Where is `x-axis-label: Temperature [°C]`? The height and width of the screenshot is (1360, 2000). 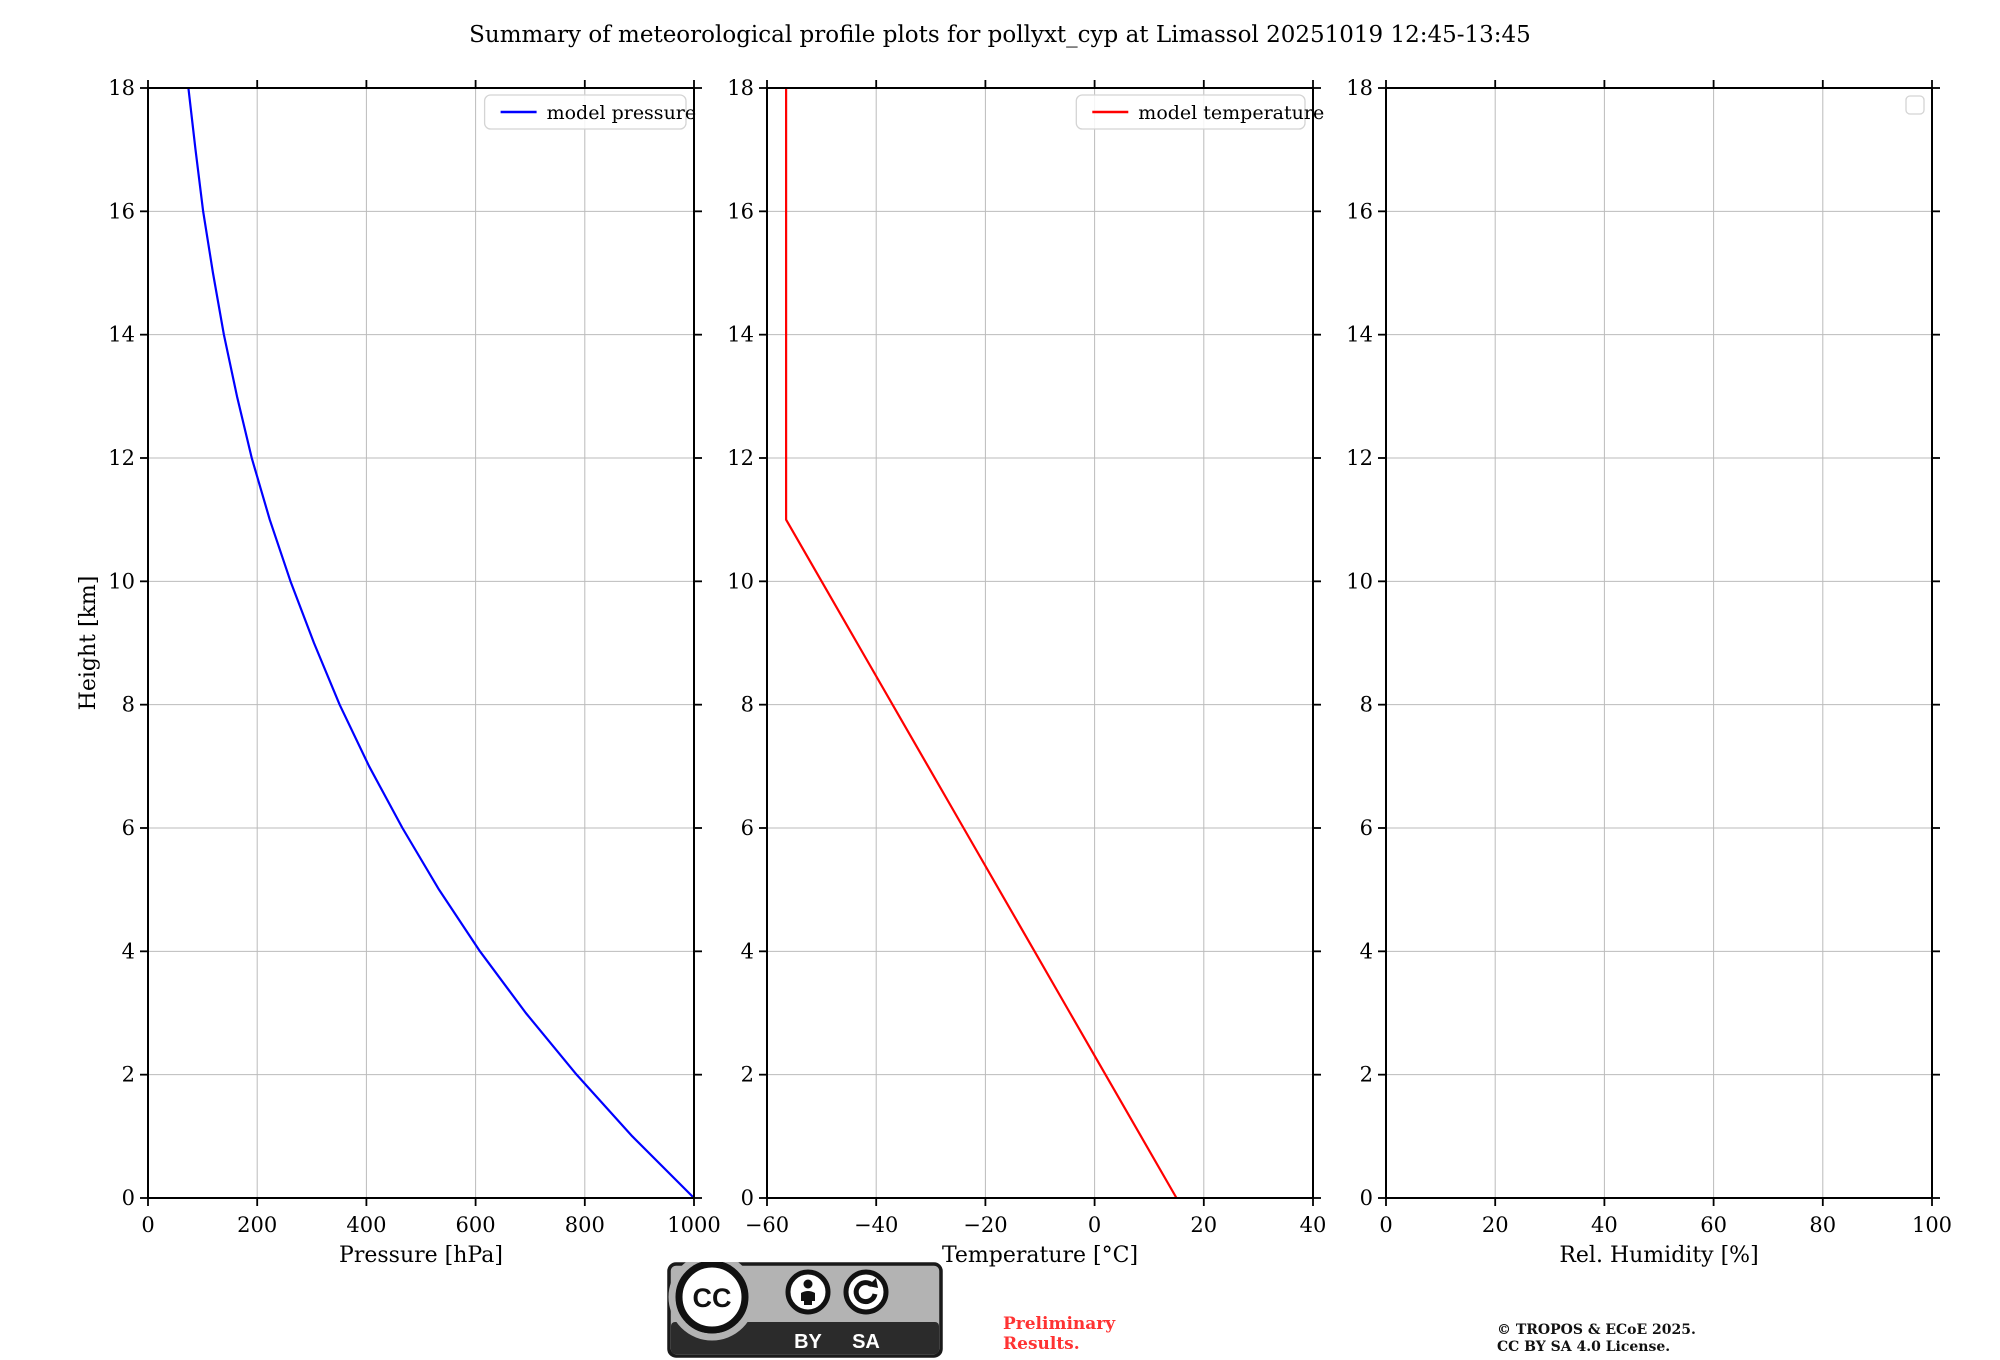 x-axis-label: Temperature [°C] is located at coordinates (1040, 1255).